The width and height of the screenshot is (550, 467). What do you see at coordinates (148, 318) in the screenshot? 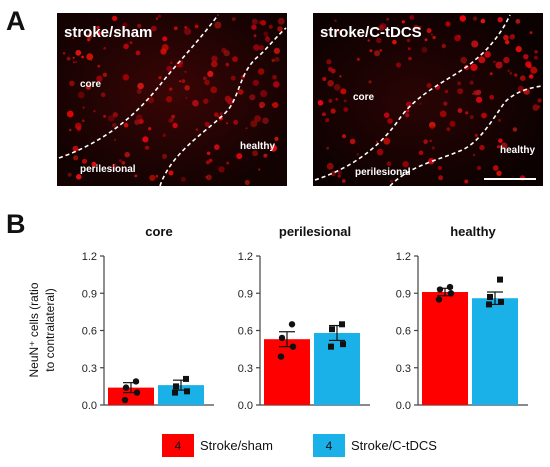
I see `chart-0: core 0.0 0.3 0.6 0.9 1.2` at bounding box center [148, 318].